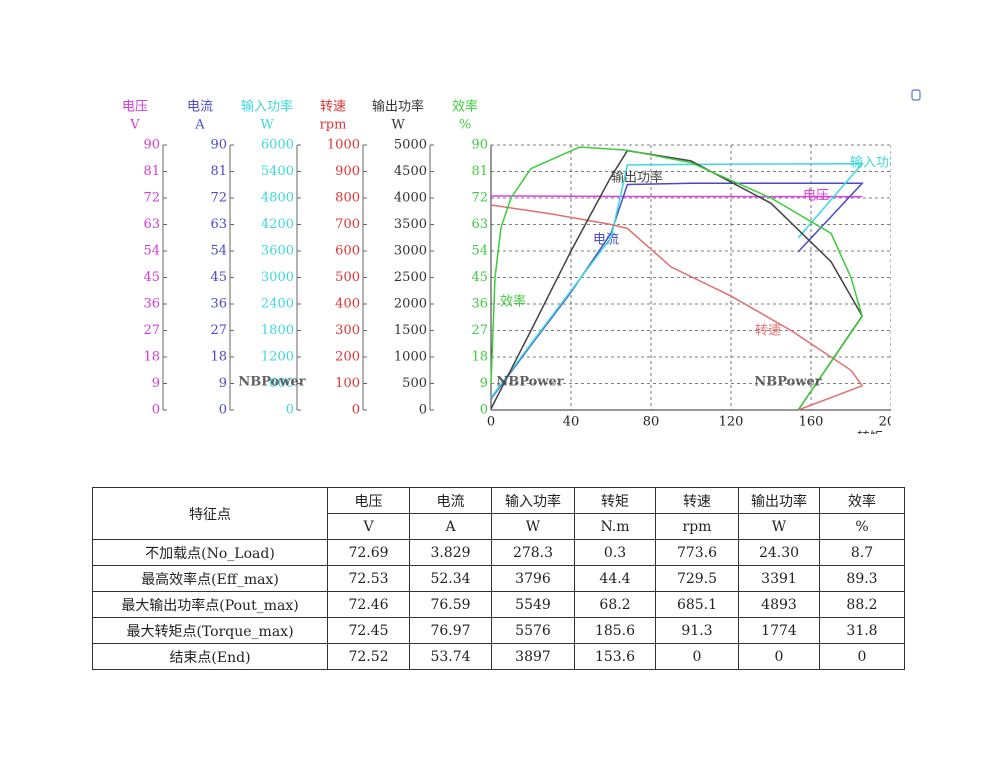 This screenshot has height=761, width=1000. What do you see at coordinates (450, 656) in the screenshot?
I see `table-cell: 53.74` at bounding box center [450, 656].